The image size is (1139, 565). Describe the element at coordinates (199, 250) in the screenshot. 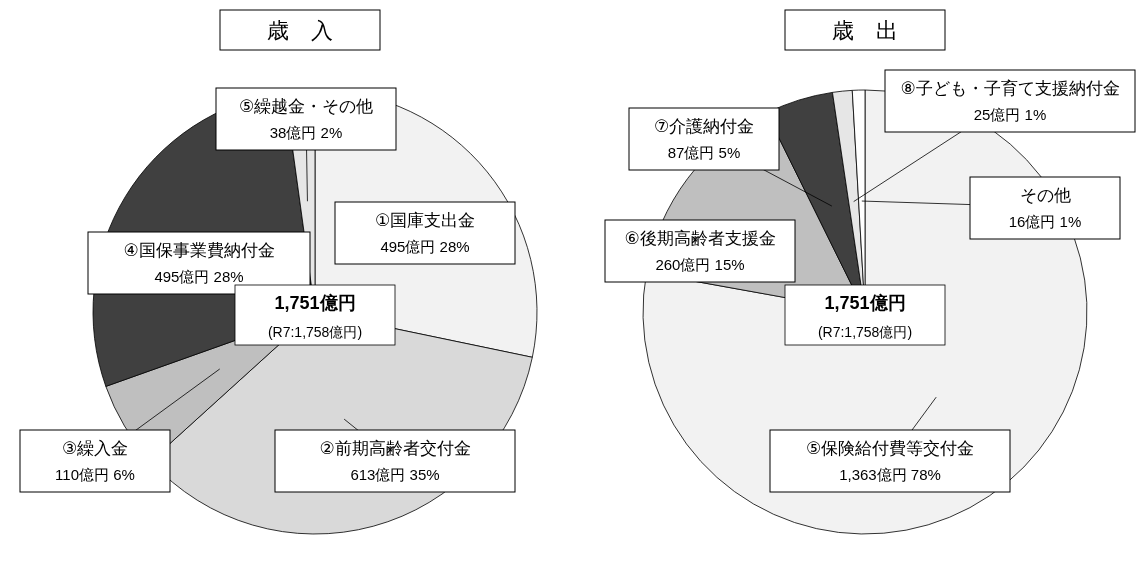

I see `slice-label: ④国保事業費納付金` at that location.